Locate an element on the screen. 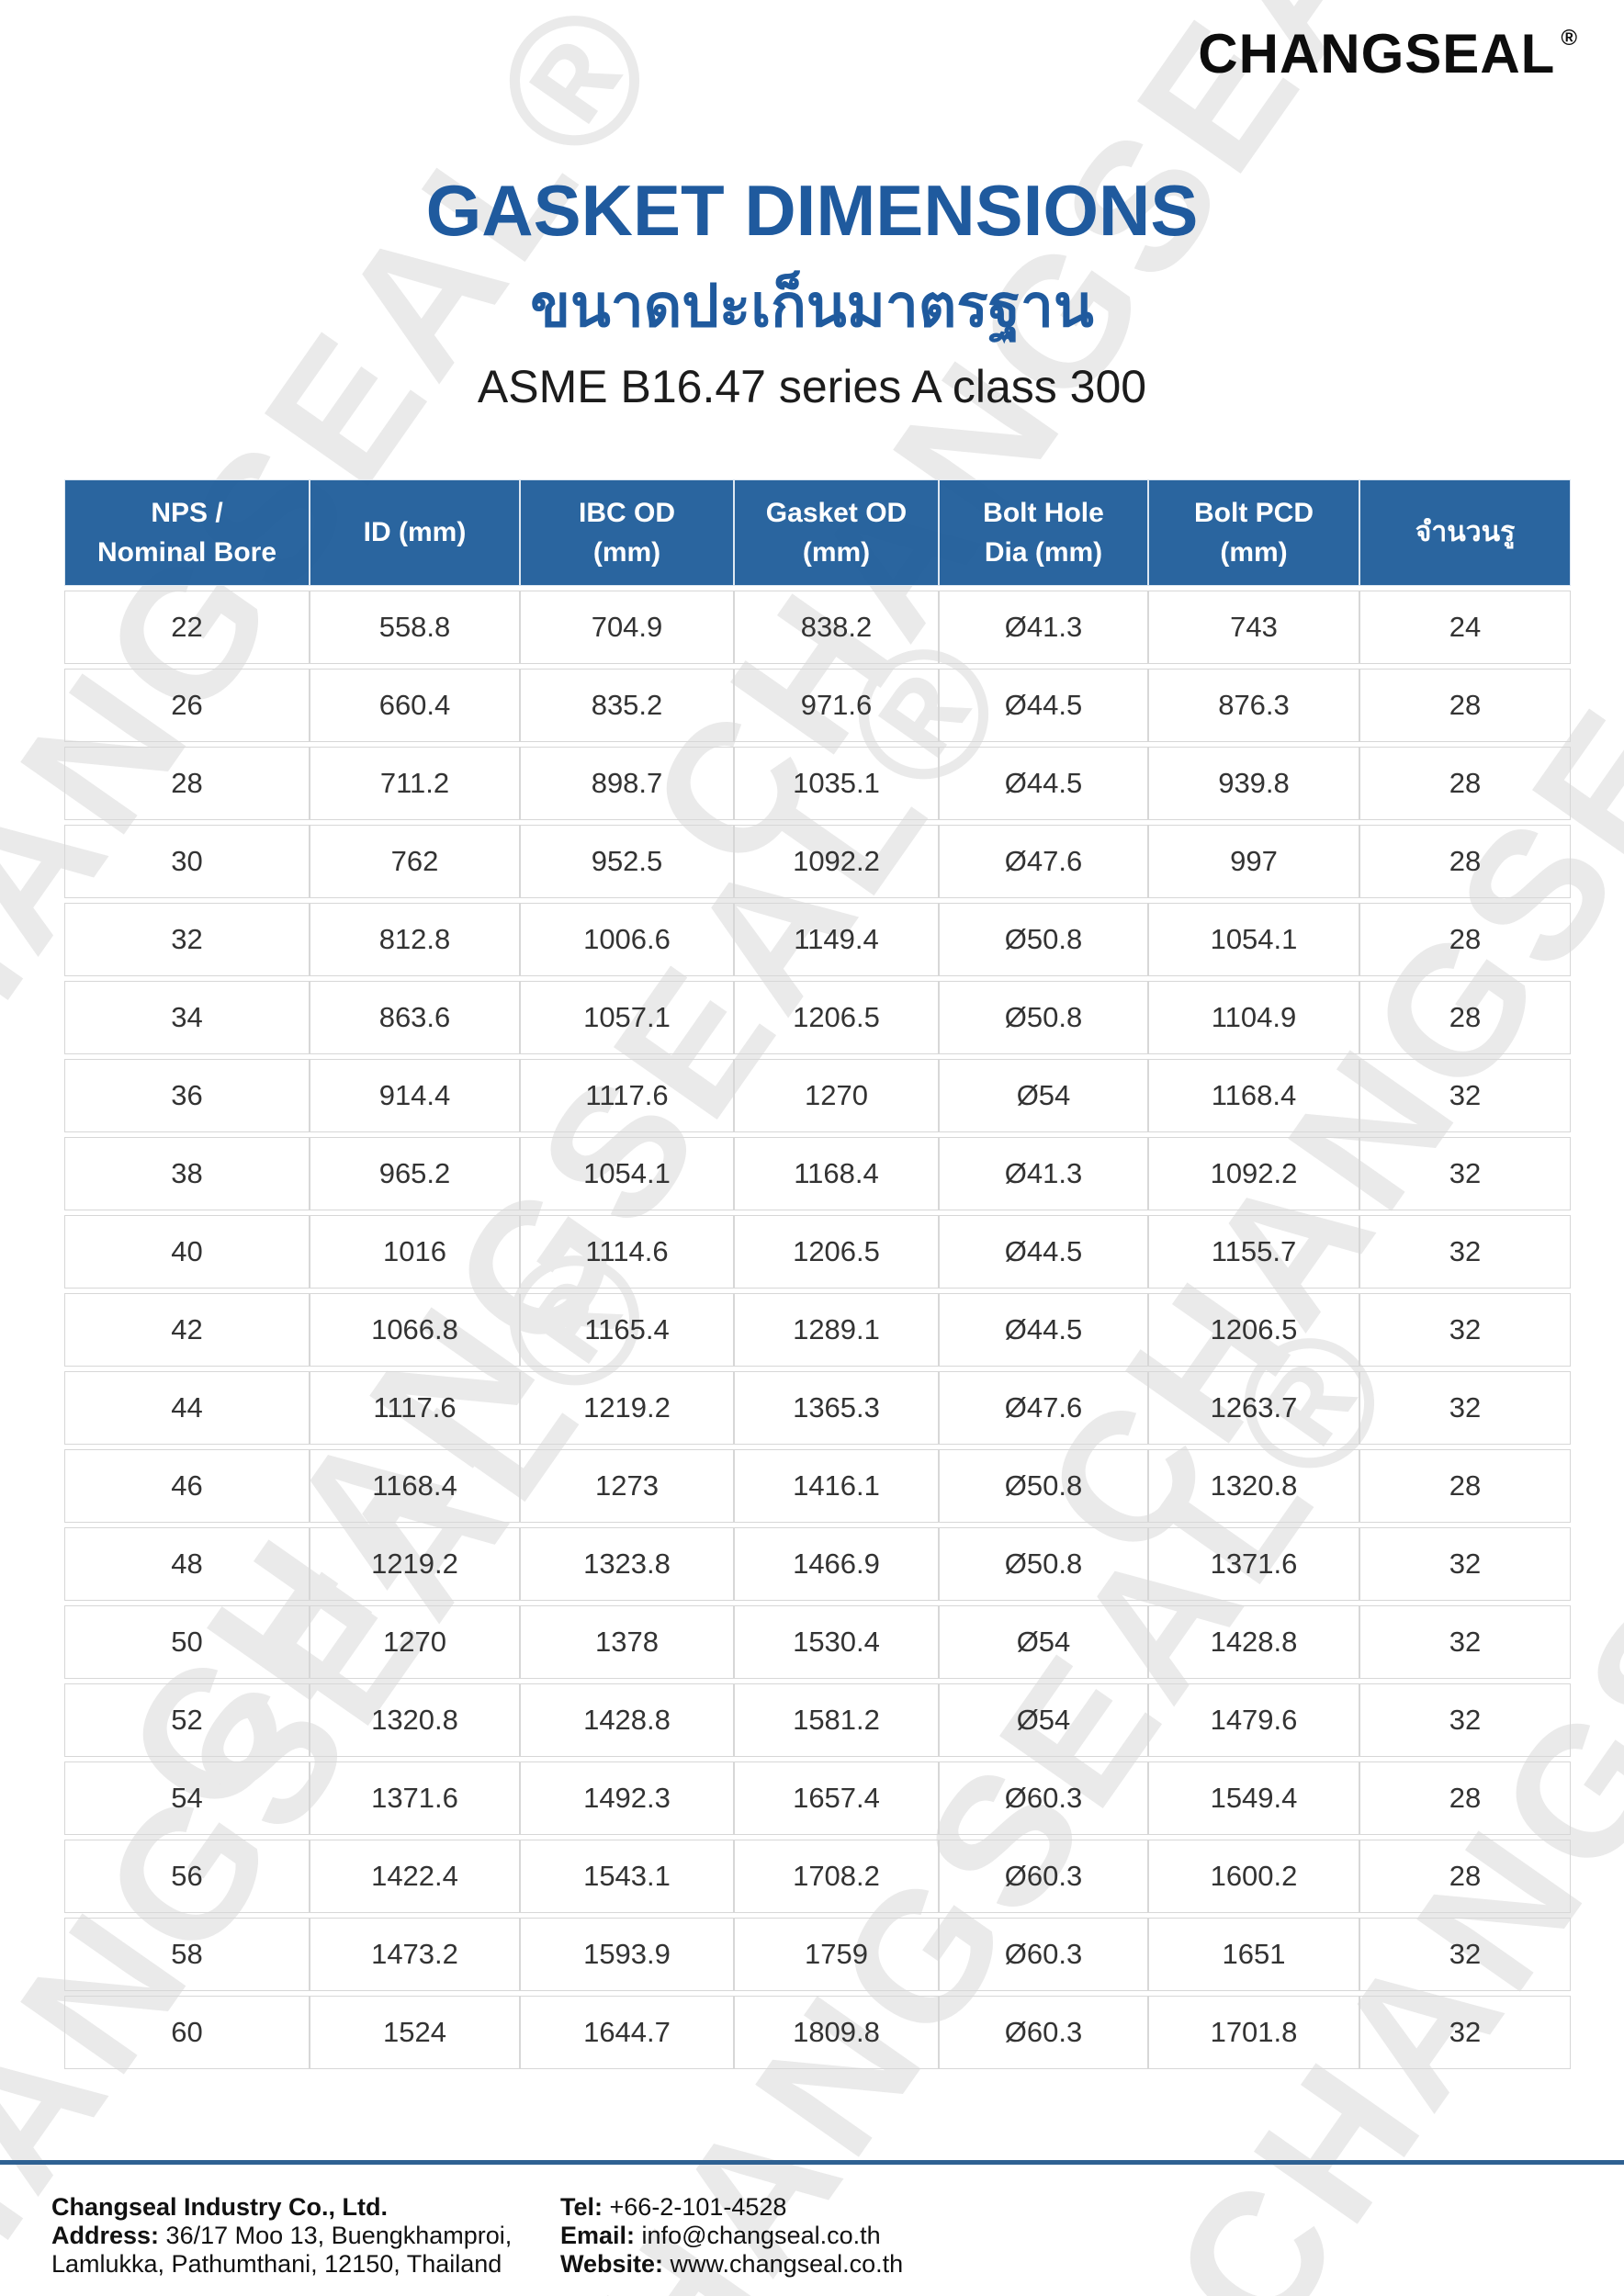 This screenshot has width=1624, height=2296. table-cell: 1117.6 is located at coordinates (415, 1408).